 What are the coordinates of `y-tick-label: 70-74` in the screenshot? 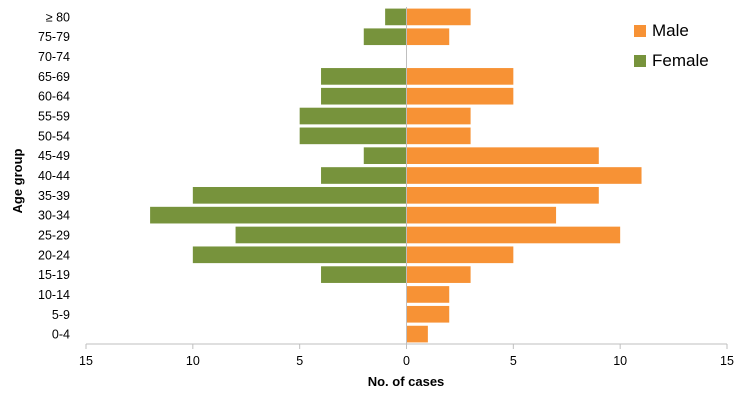 It's located at (54, 57).